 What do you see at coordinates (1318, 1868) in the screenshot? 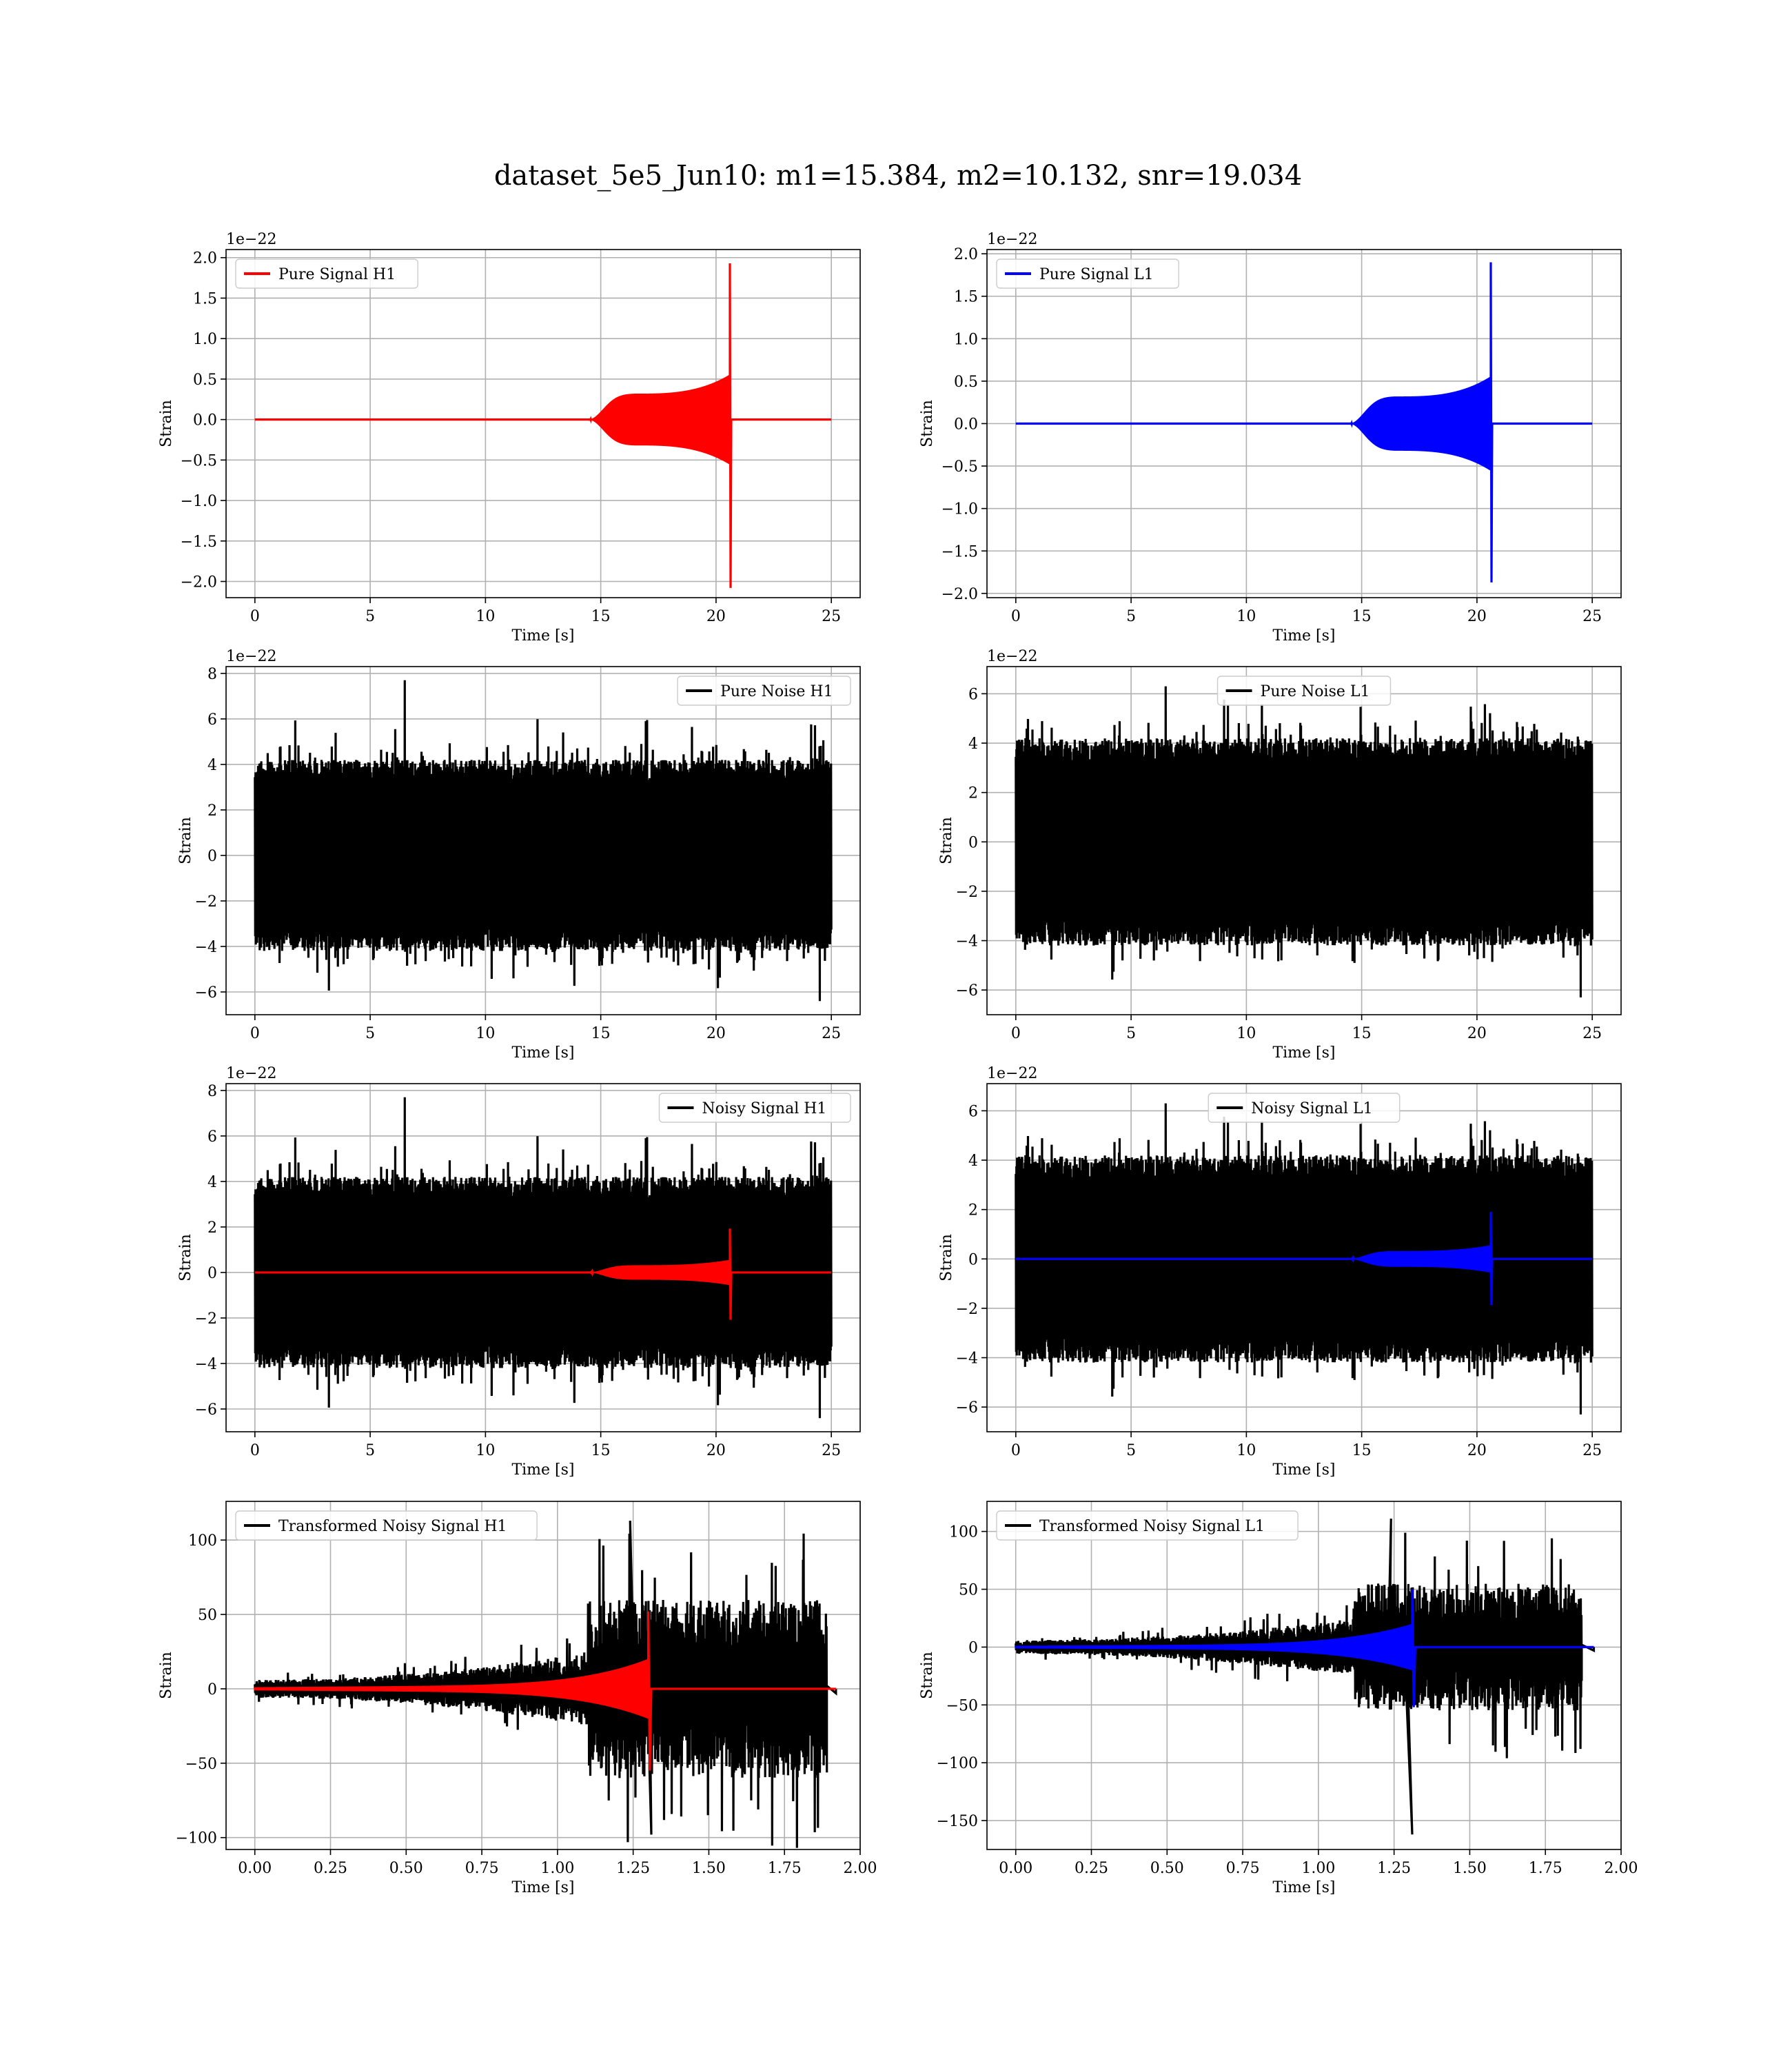
I see `x-tick-label: 1.00` at bounding box center [1318, 1868].